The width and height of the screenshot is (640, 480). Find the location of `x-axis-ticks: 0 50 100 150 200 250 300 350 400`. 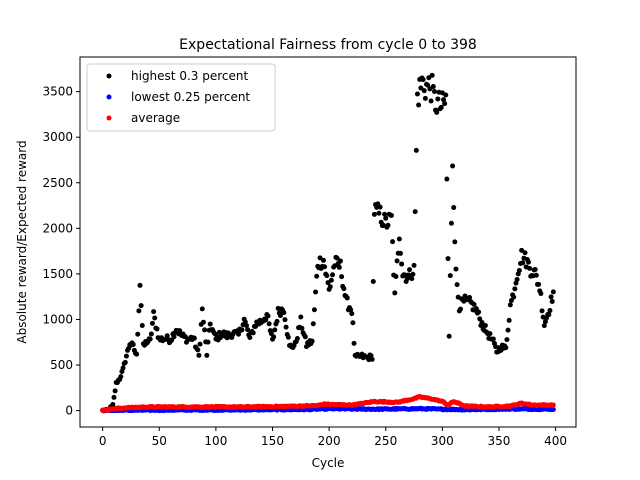

x-axis-ticks: 0 50 100 150 200 250 300 350 400 is located at coordinates (333, 437).